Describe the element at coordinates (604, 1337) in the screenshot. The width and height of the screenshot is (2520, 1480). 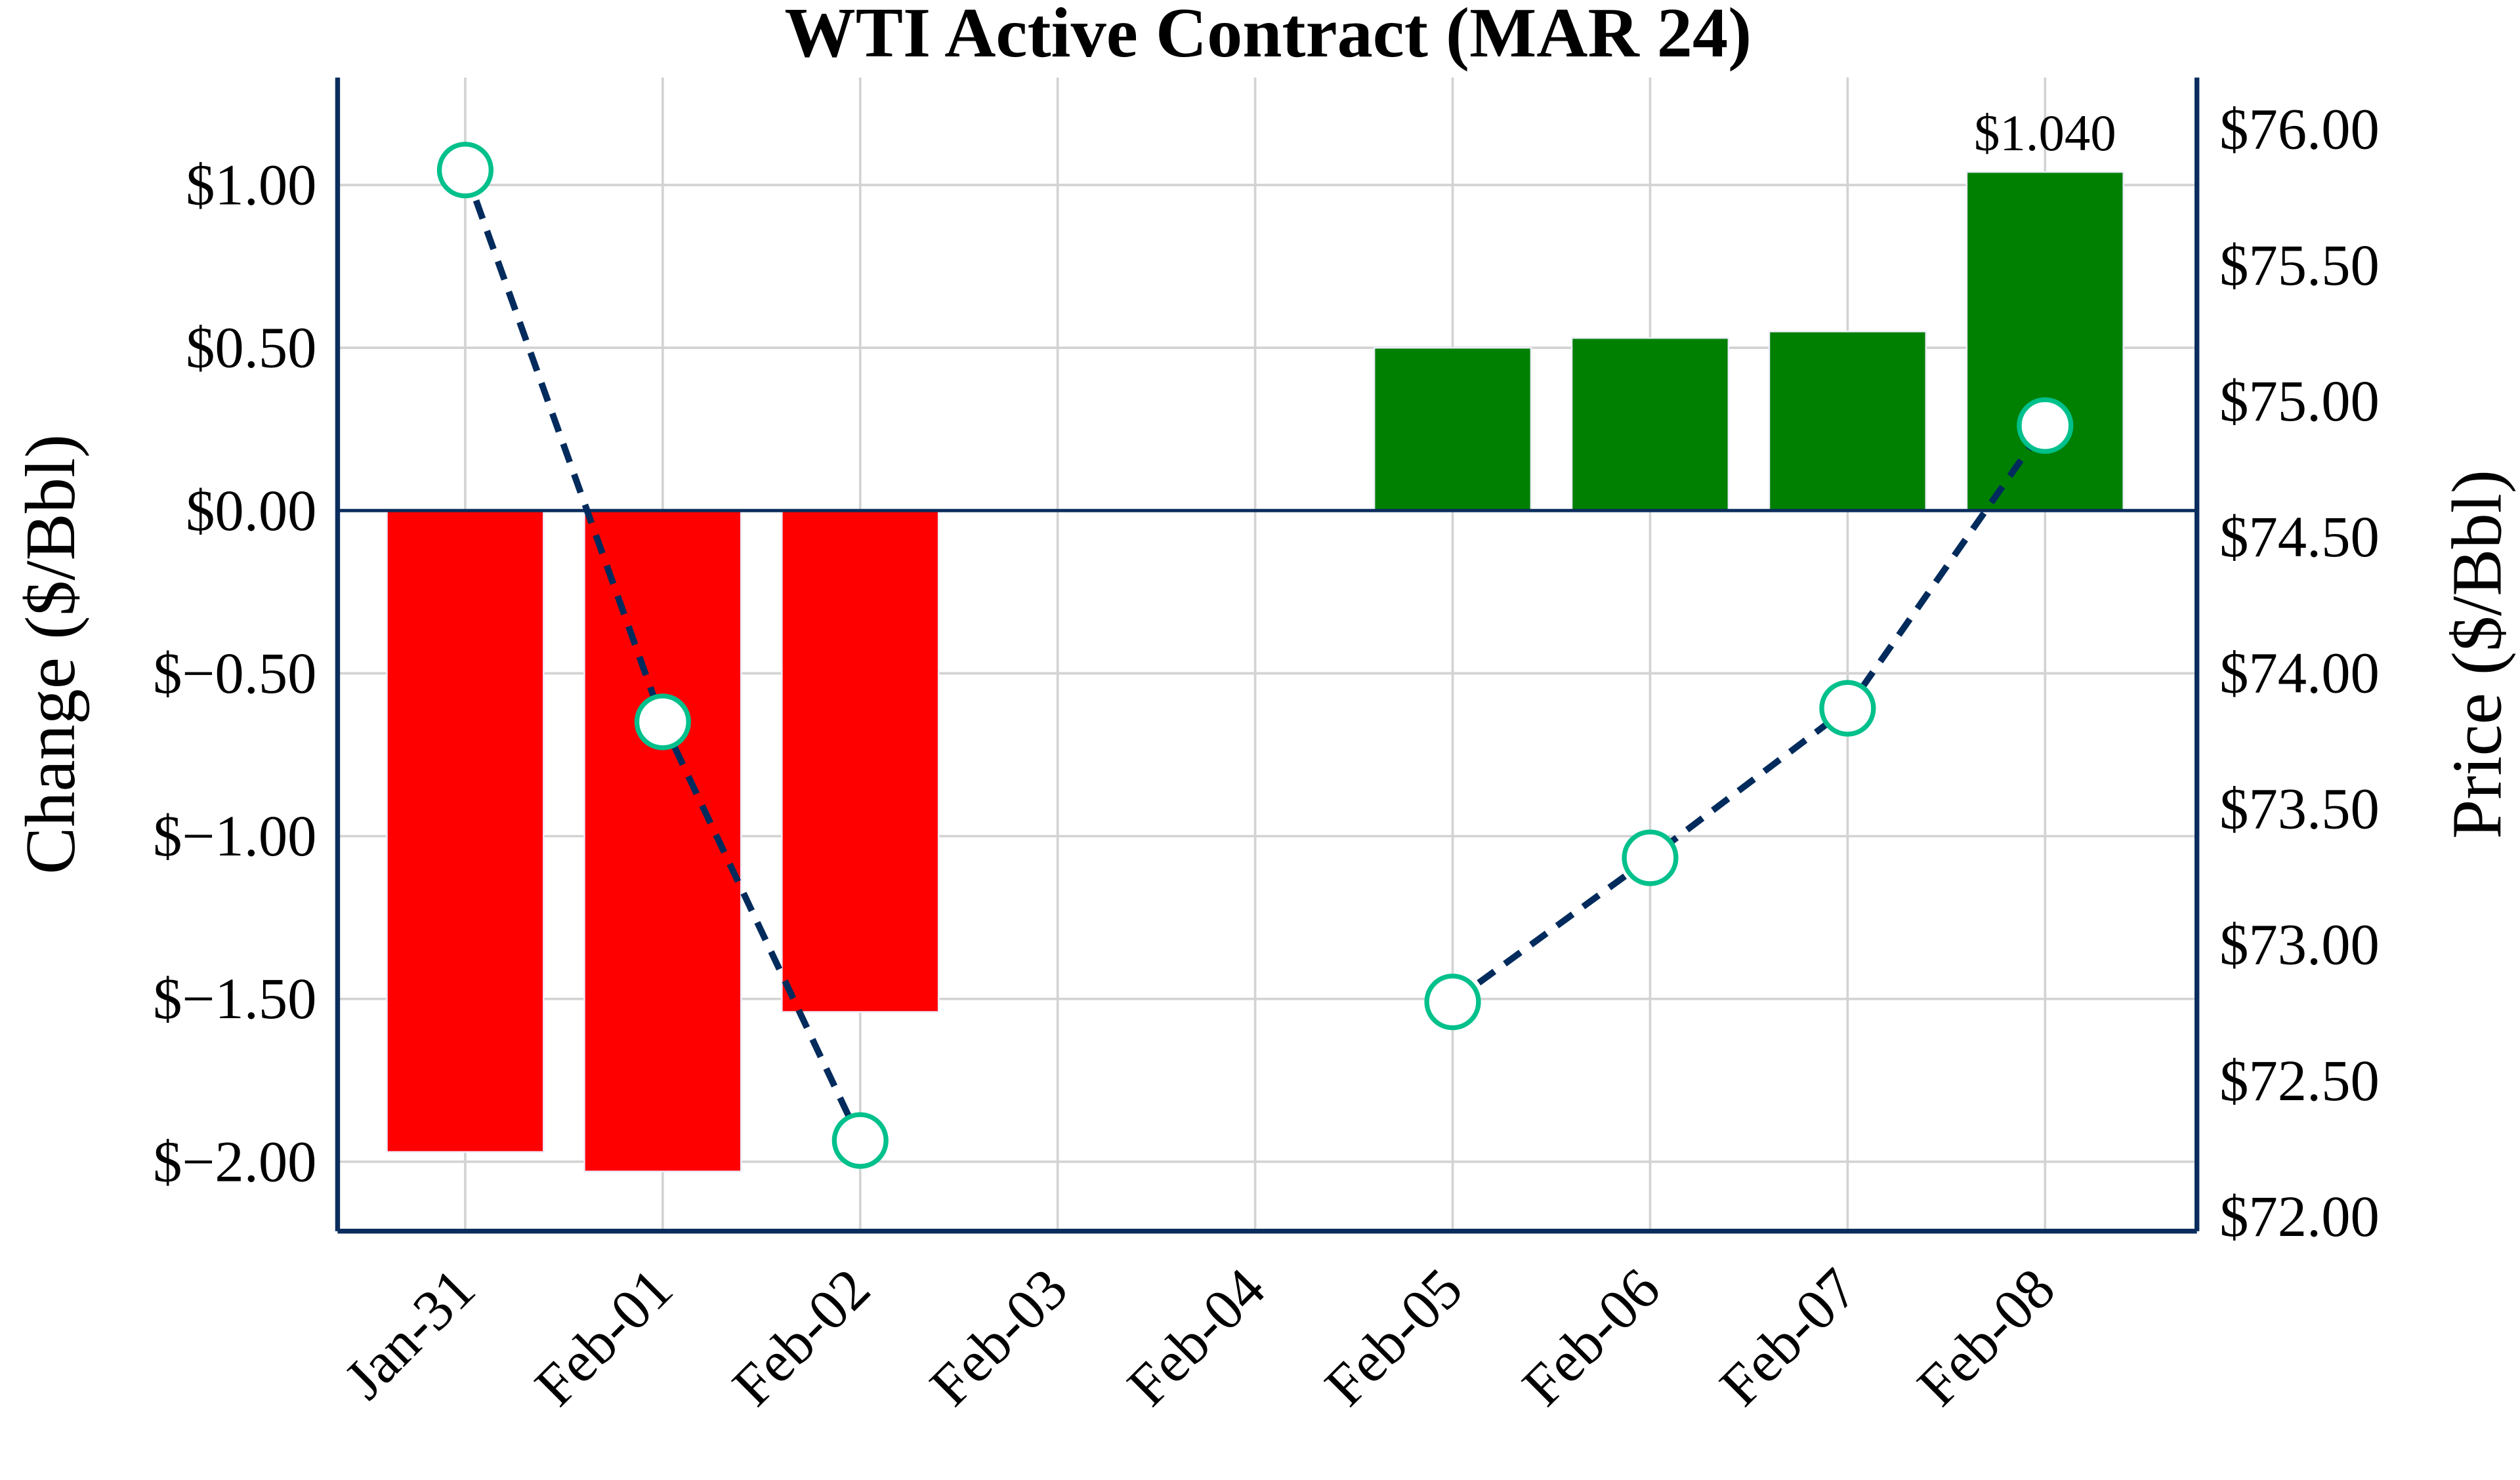
I see `x-tick-label: Feb-01` at that location.